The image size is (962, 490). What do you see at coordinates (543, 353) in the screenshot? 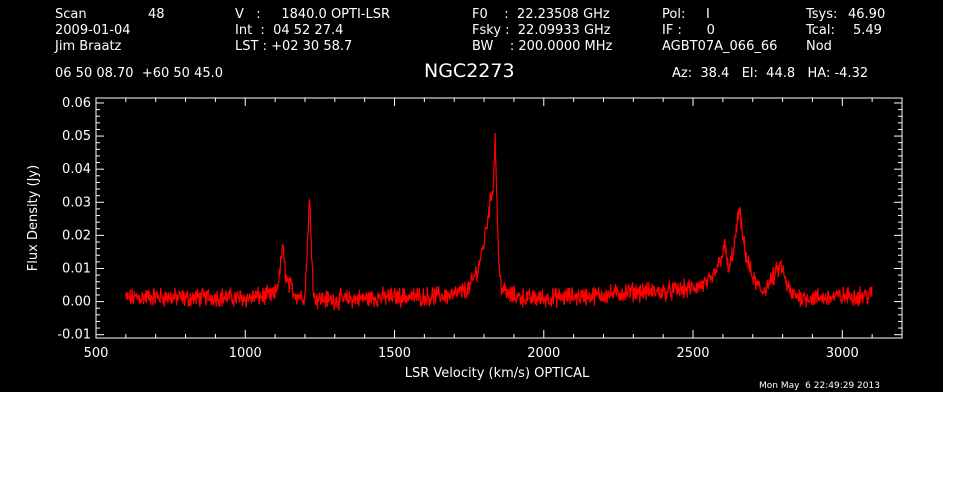
I see `x-tick-label: 2000` at bounding box center [543, 353].